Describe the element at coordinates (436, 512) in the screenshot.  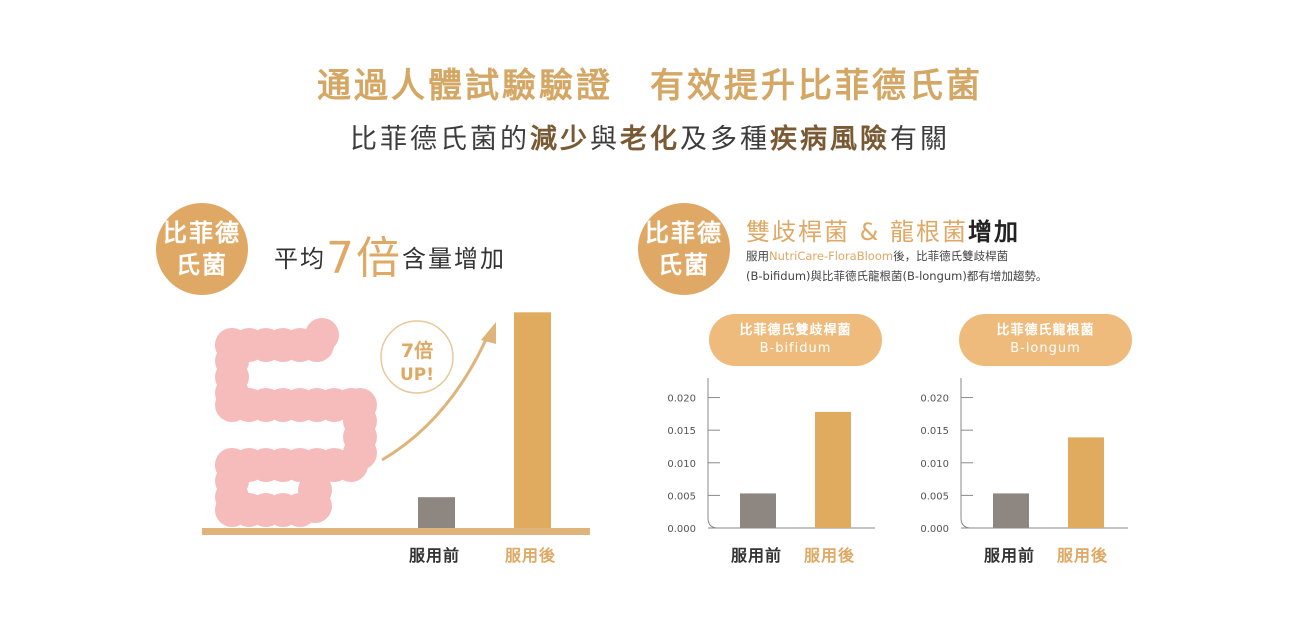
I see `left-bar-before` at that location.